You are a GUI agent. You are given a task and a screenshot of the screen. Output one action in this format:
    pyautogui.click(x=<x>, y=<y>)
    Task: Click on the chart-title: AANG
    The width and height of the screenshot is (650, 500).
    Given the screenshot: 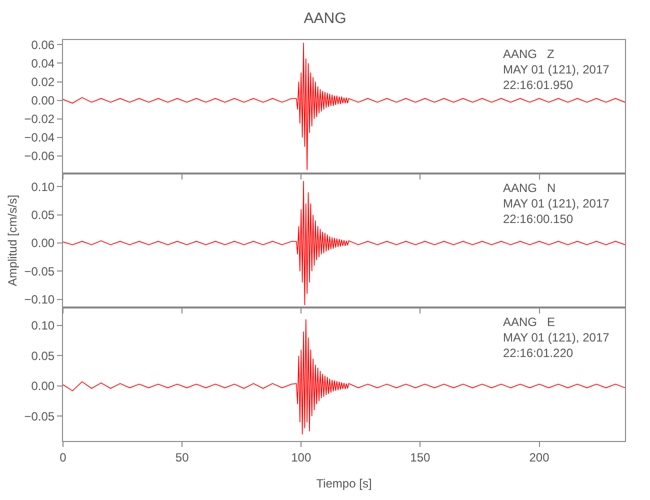 What is the action you would take?
    pyautogui.click(x=325, y=18)
    